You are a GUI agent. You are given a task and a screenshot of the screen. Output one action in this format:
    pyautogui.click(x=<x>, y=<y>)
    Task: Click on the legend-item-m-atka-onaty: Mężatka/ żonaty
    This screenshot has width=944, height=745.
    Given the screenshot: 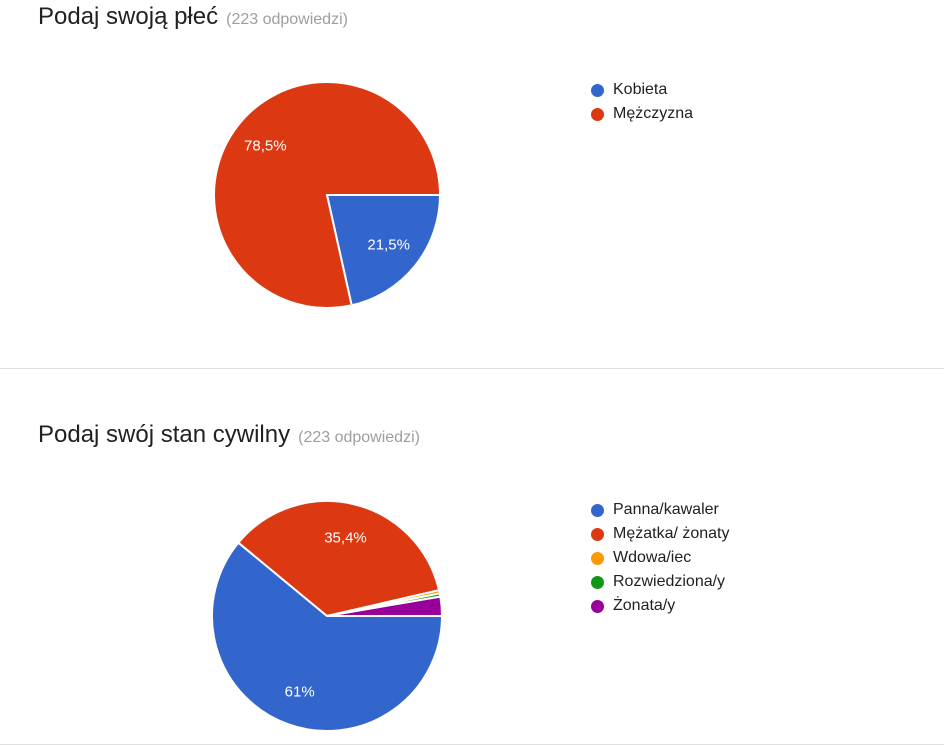 What is the action you would take?
    pyautogui.click(x=660, y=534)
    